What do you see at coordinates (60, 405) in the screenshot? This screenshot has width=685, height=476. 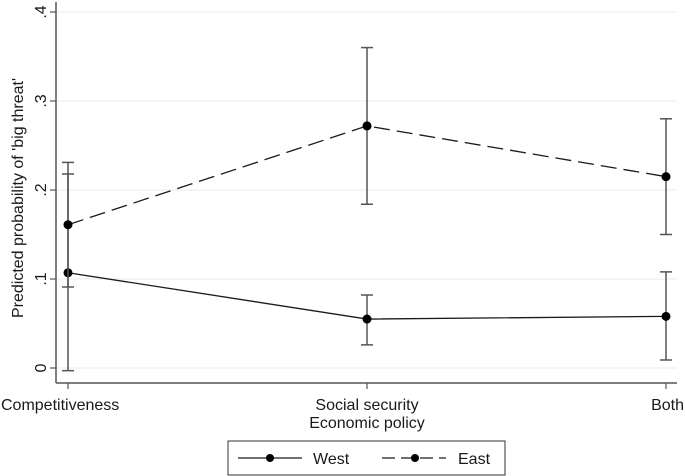 I see `x-tick-label: Competitiveness` at bounding box center [60, 405].